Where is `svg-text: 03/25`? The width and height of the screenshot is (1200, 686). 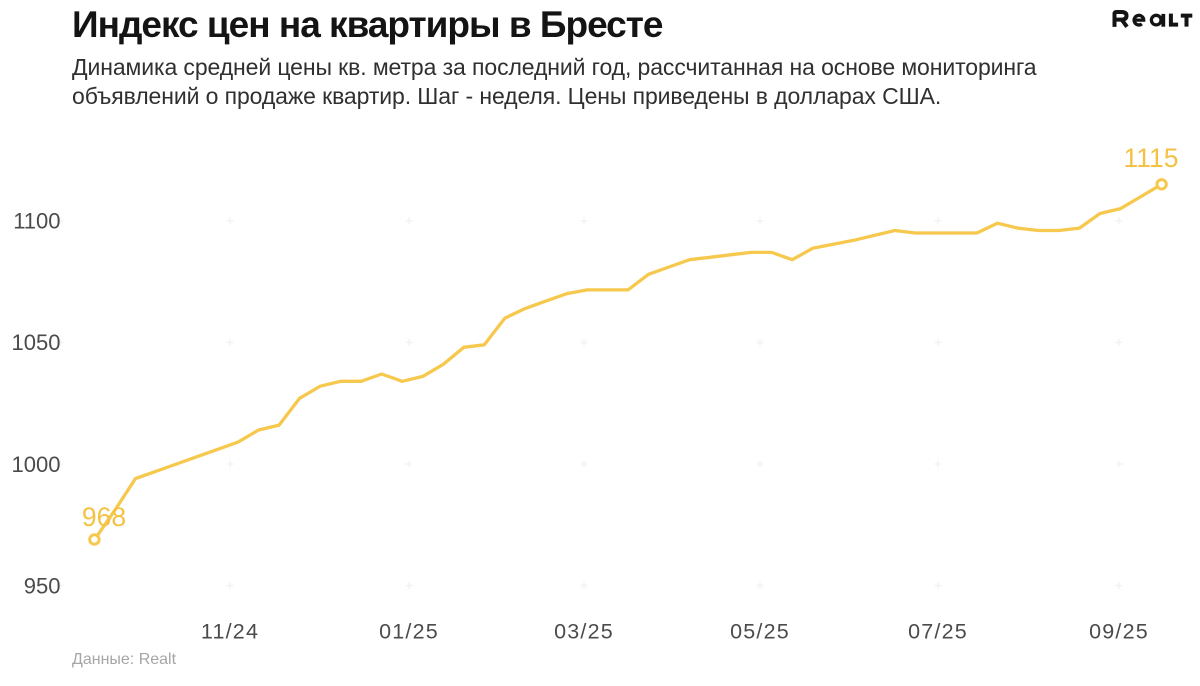 svg-text: 03/25 is located at coordinates (584, 632).